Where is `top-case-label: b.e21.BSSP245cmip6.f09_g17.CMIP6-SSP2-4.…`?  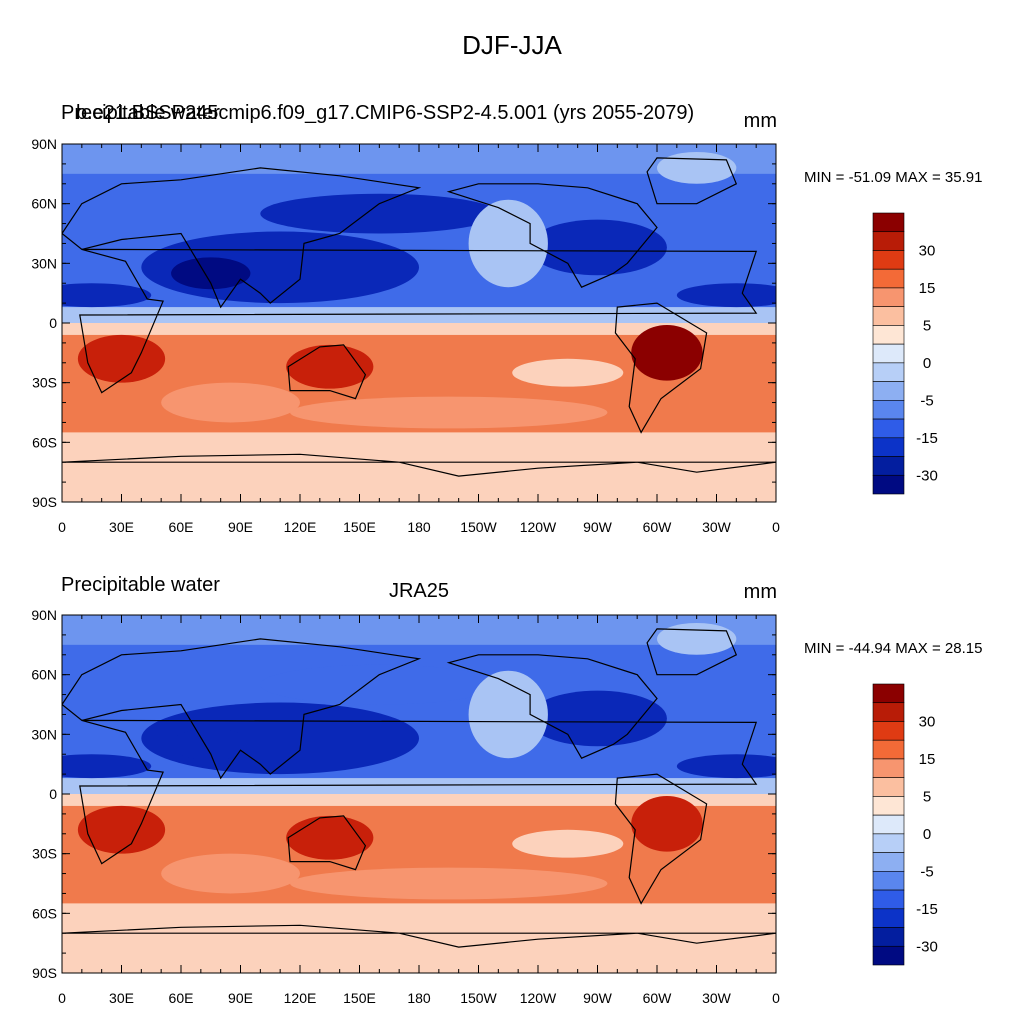 top-case-label: b.e21.BSSP245cmip6.f09_g17.CMIP6-SSP2-4.… is located at coordinates (385, 113).